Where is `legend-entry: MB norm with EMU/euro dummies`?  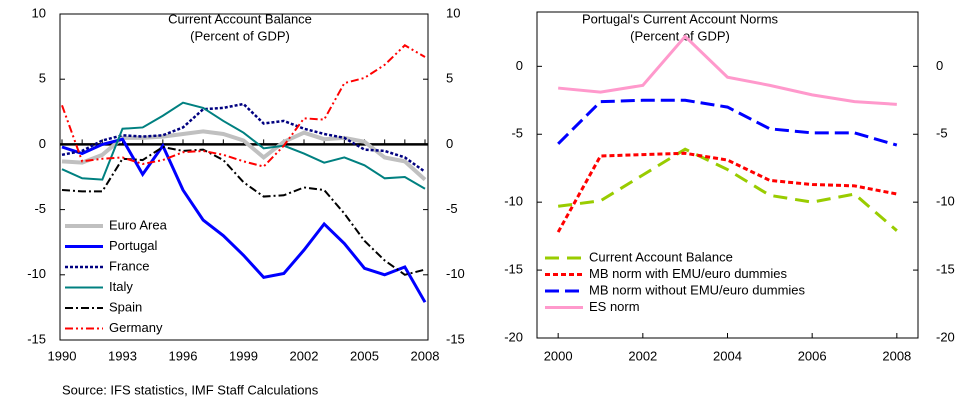
legend-entry: MB norm with EMU/euro dummies is located at coordinates (666, 273).